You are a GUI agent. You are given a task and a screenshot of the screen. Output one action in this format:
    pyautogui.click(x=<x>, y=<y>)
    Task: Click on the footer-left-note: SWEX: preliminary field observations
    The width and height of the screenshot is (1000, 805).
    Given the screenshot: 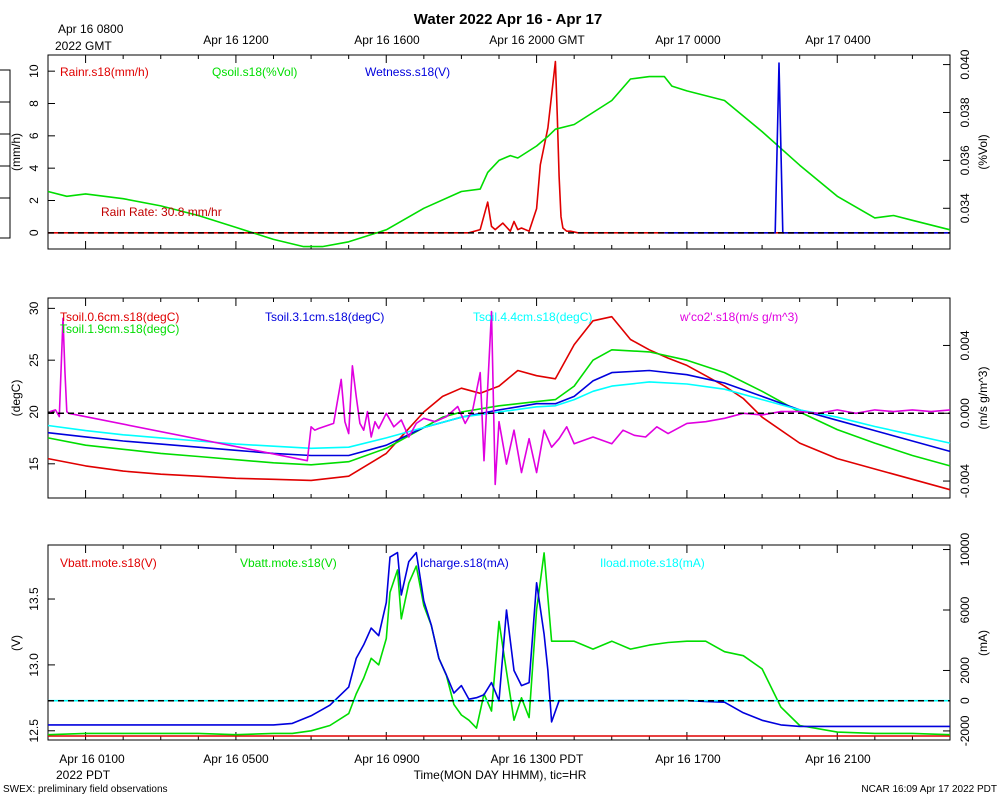 What is the action you would take?
    pyautogui.click(x=85, y=789)
    